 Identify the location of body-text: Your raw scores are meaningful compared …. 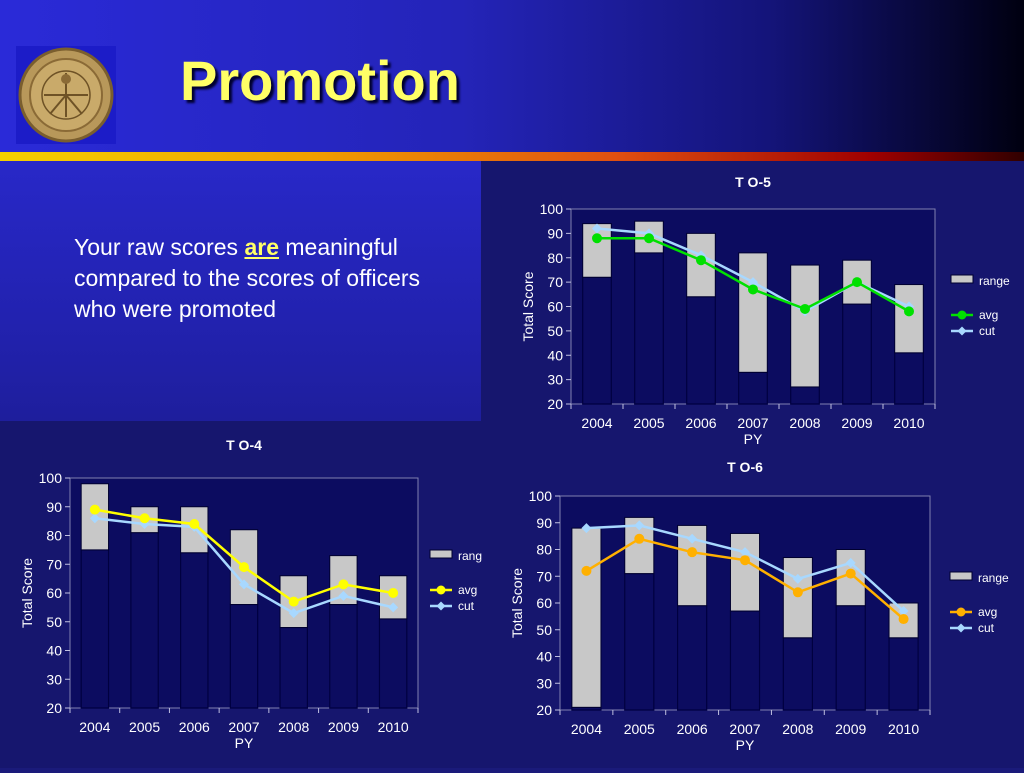
(264, 278).